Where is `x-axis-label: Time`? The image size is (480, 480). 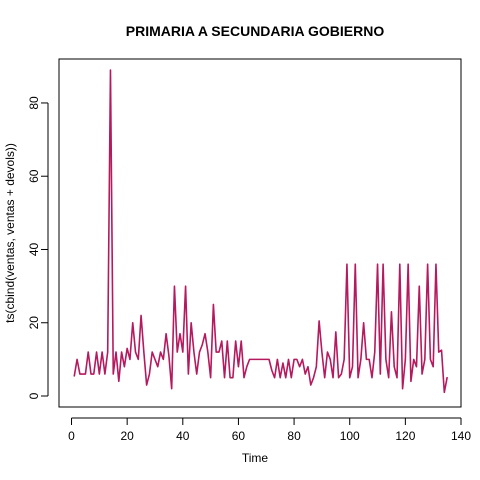
x-axis-label: Time is located at coordinates (255, 458).